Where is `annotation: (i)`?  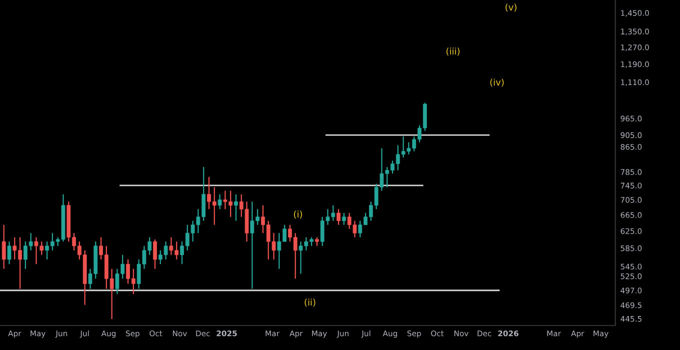 annotation: (i) is located at coordinates (298, 214).